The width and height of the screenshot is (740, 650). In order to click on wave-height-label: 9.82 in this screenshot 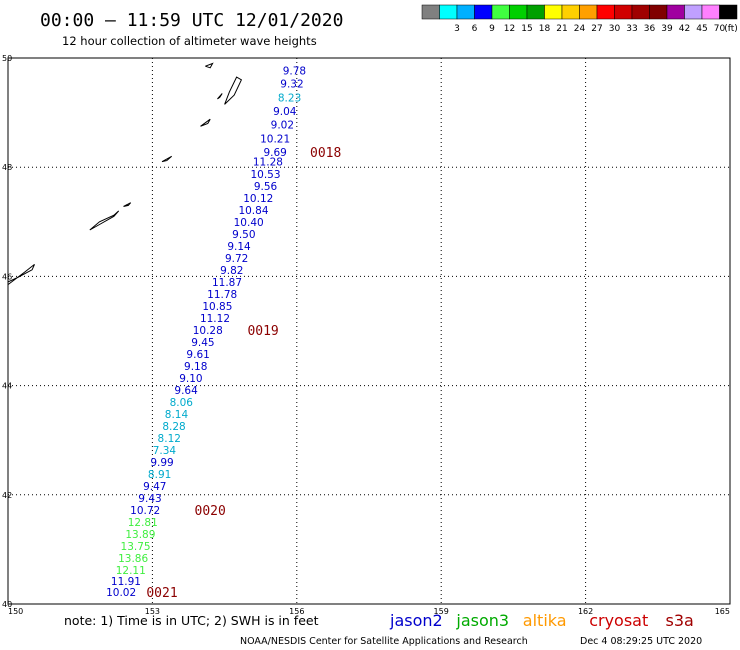, I will do `click(231, 271)`.